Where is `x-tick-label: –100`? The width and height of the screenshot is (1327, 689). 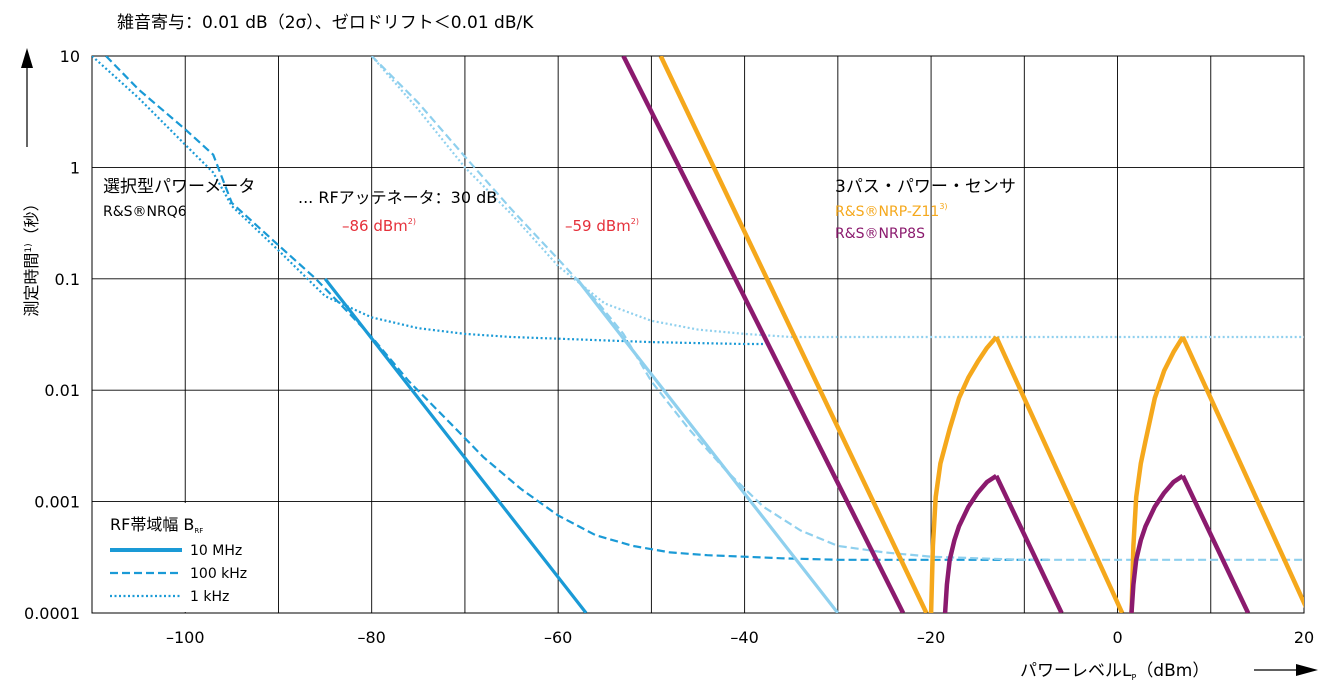
x-tick-label: –100 is located at coordinates (185, 637).